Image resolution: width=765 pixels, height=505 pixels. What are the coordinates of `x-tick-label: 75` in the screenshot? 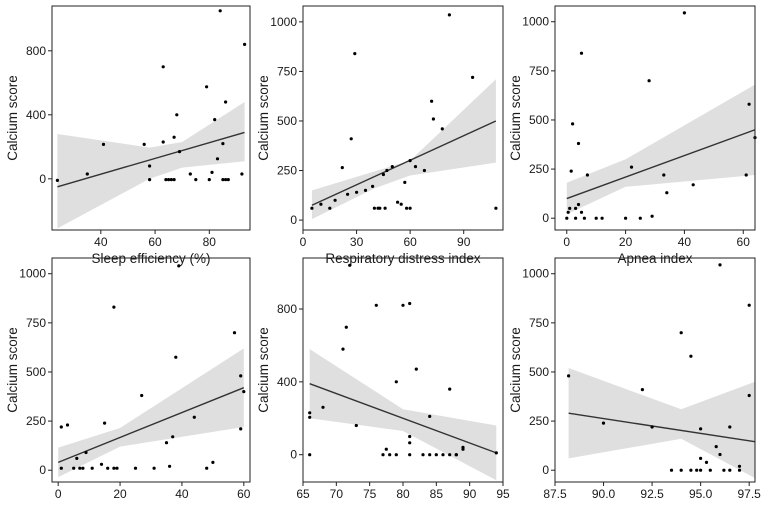 It's located at (370, 494).